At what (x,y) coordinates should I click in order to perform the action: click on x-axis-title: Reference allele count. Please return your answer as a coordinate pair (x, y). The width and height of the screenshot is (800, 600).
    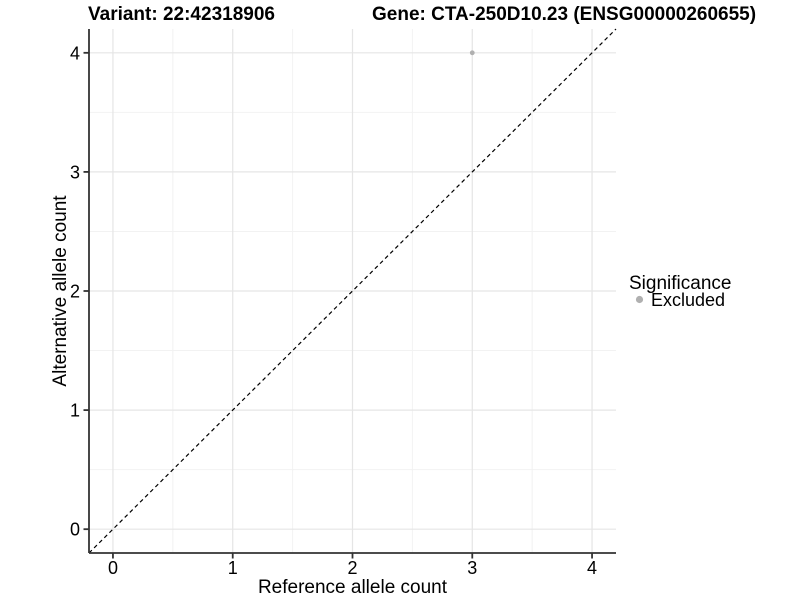
    Looking at the image, I should click on (353, 587).